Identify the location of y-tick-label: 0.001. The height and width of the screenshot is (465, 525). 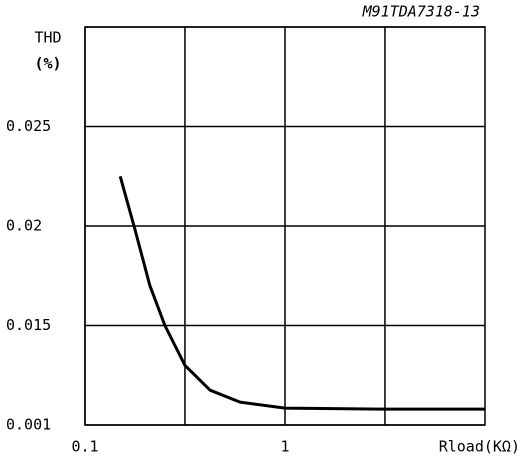
(28, 425).